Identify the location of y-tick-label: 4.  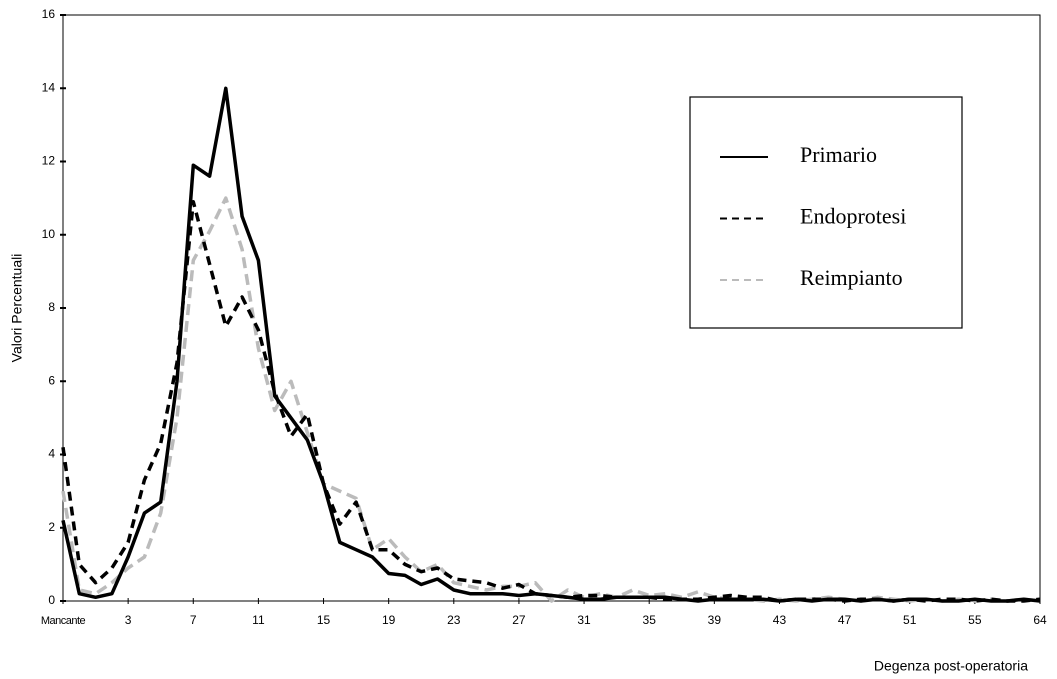
(51, 454).